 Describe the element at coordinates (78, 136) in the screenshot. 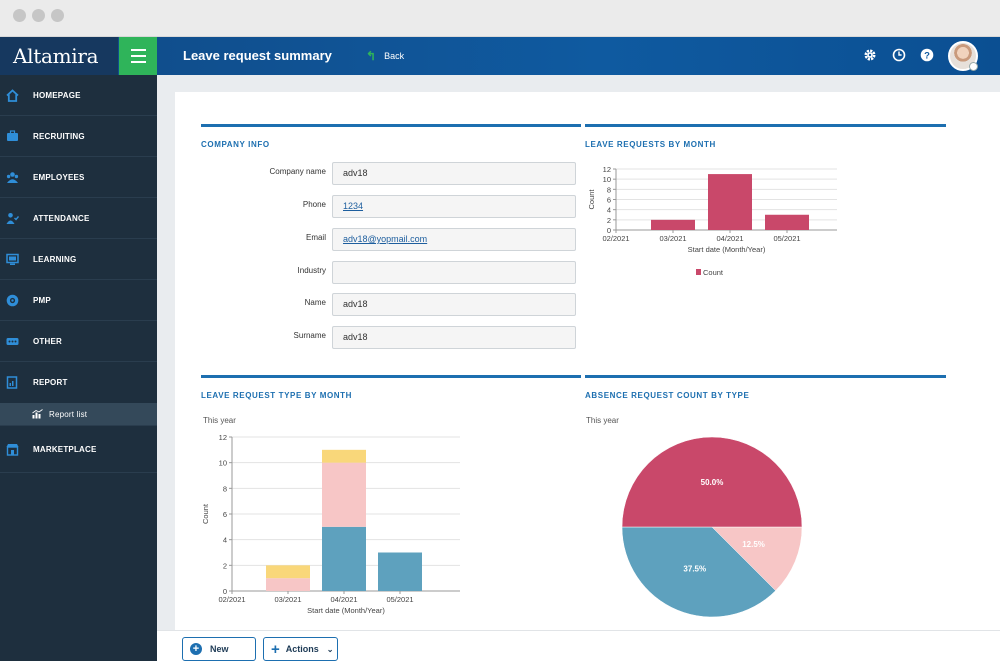

I see `sidebar-item-recruiting: RECRUITING` at that location.